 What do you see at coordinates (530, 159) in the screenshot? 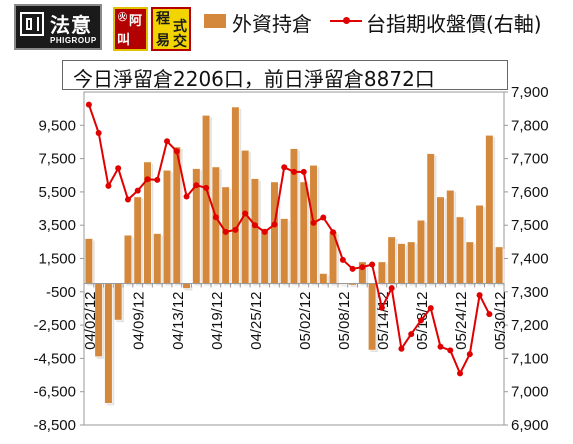
I see `right-axis-tick-label: 7,700` at bounding box center [530, 159].